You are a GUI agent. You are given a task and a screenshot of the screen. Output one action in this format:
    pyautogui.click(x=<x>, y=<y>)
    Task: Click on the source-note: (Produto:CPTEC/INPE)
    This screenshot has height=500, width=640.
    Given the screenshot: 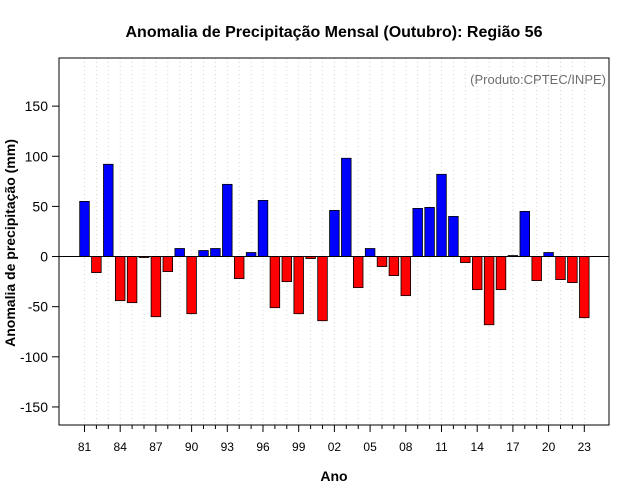 What is the action you would take?
    pyautogui.click(x=538, y=79)
    